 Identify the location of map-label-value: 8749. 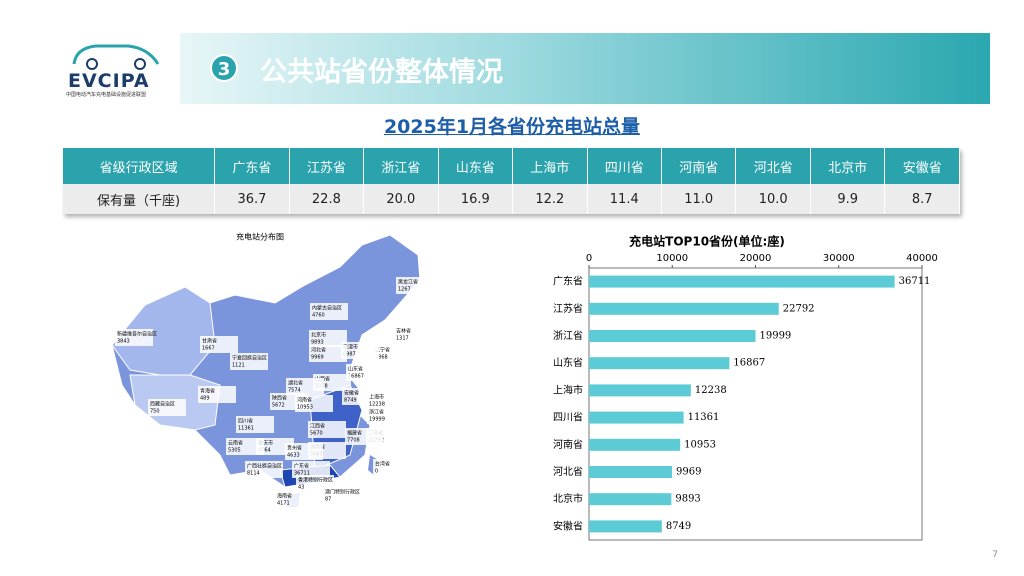
(350, 401).